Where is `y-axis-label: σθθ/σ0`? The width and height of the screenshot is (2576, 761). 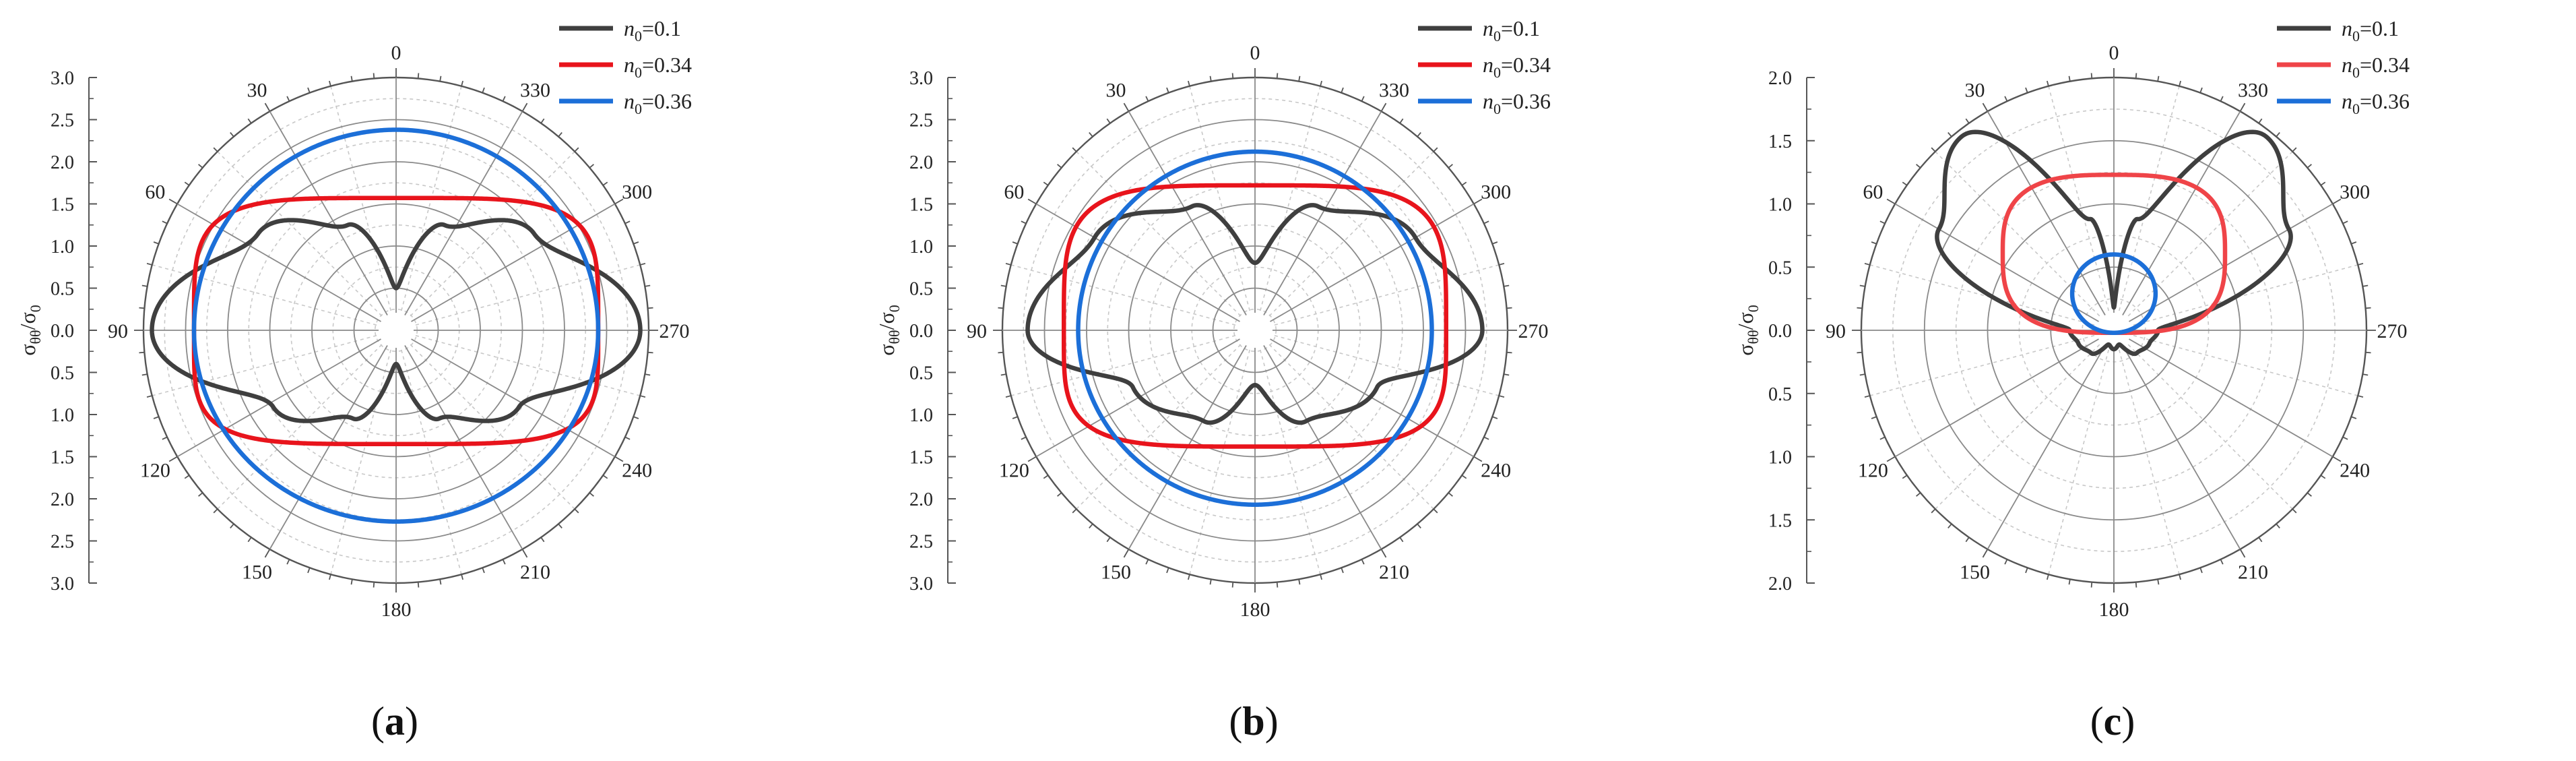 y-axis-label: σθθ/σ0 is located at coordinates (30, 330).